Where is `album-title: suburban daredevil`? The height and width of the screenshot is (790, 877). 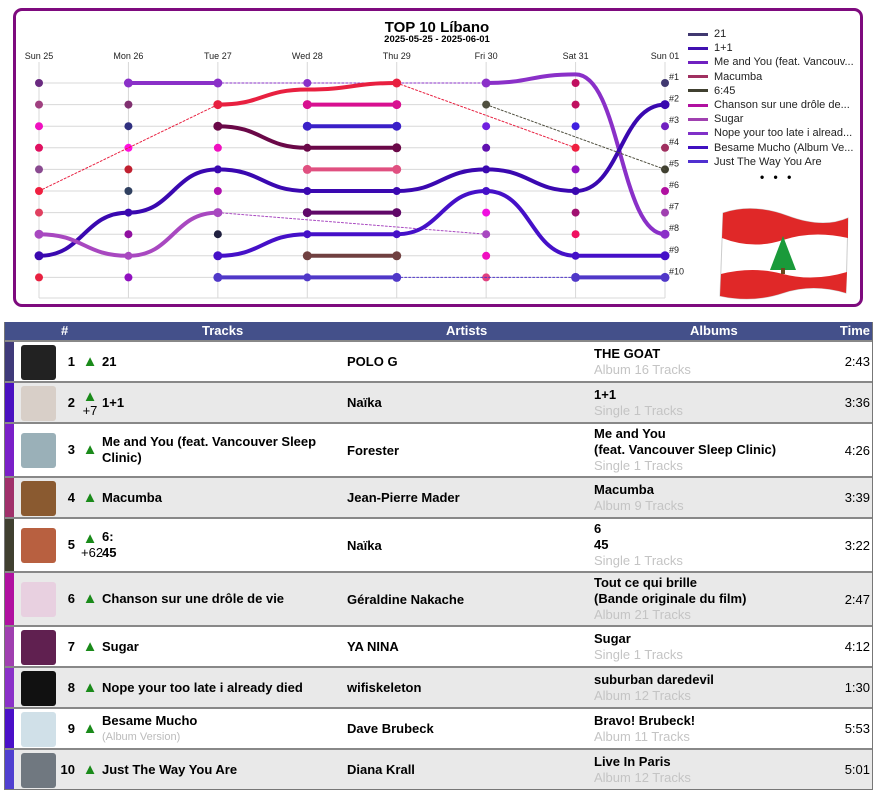 album-title: suburban daredevil is located at coordinates (654, 679).